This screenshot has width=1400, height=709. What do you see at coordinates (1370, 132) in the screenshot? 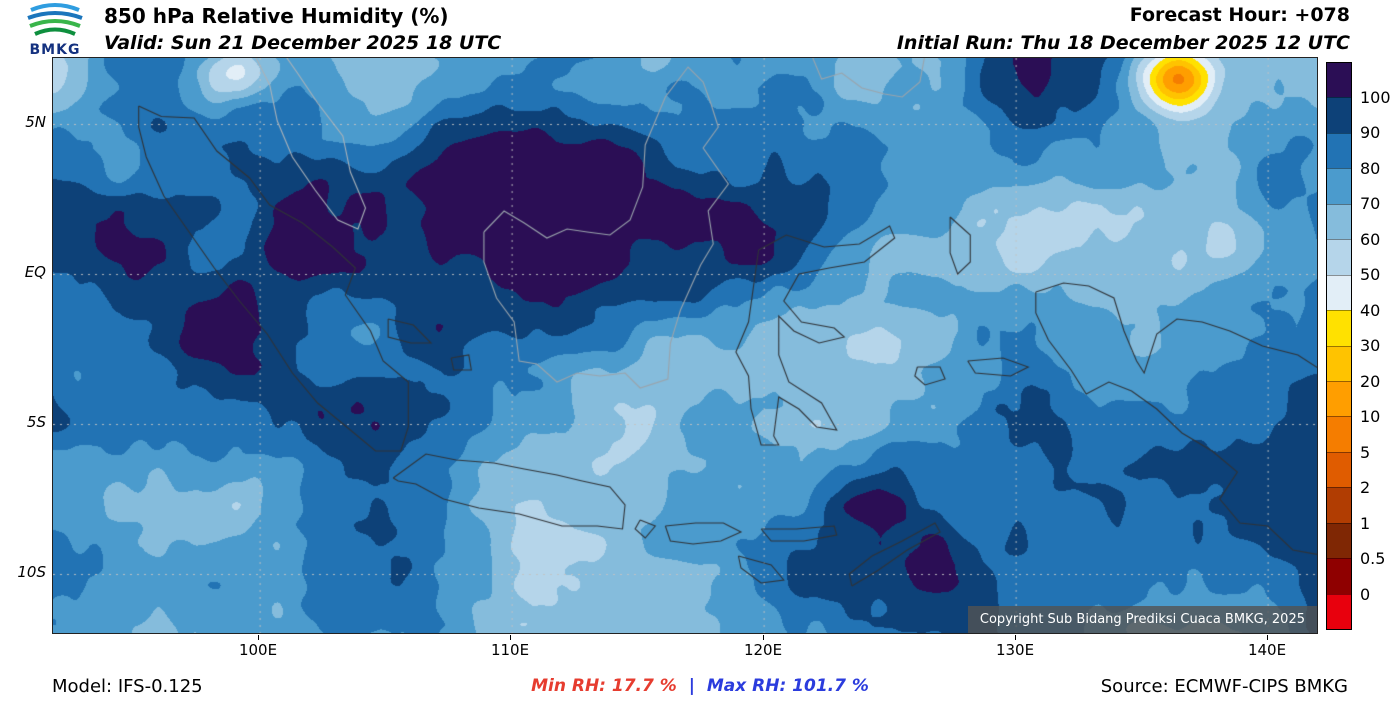
I see `colorbar-tick-label: 90` at bounding box center [1370, 132].